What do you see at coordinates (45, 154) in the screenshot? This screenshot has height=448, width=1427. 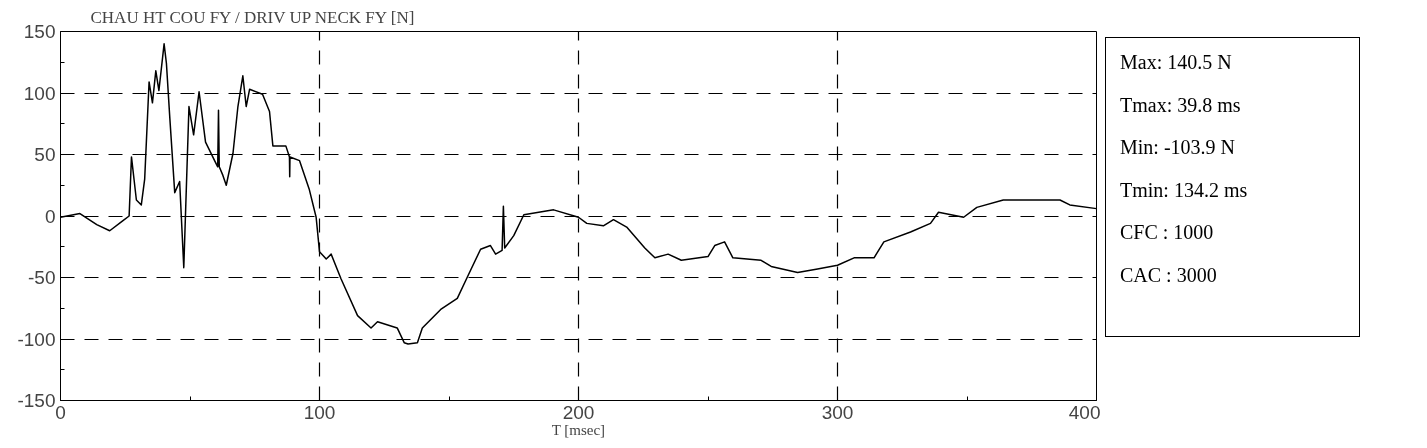 I see `y-tick-label: 50` at bounding box center [45, 154].